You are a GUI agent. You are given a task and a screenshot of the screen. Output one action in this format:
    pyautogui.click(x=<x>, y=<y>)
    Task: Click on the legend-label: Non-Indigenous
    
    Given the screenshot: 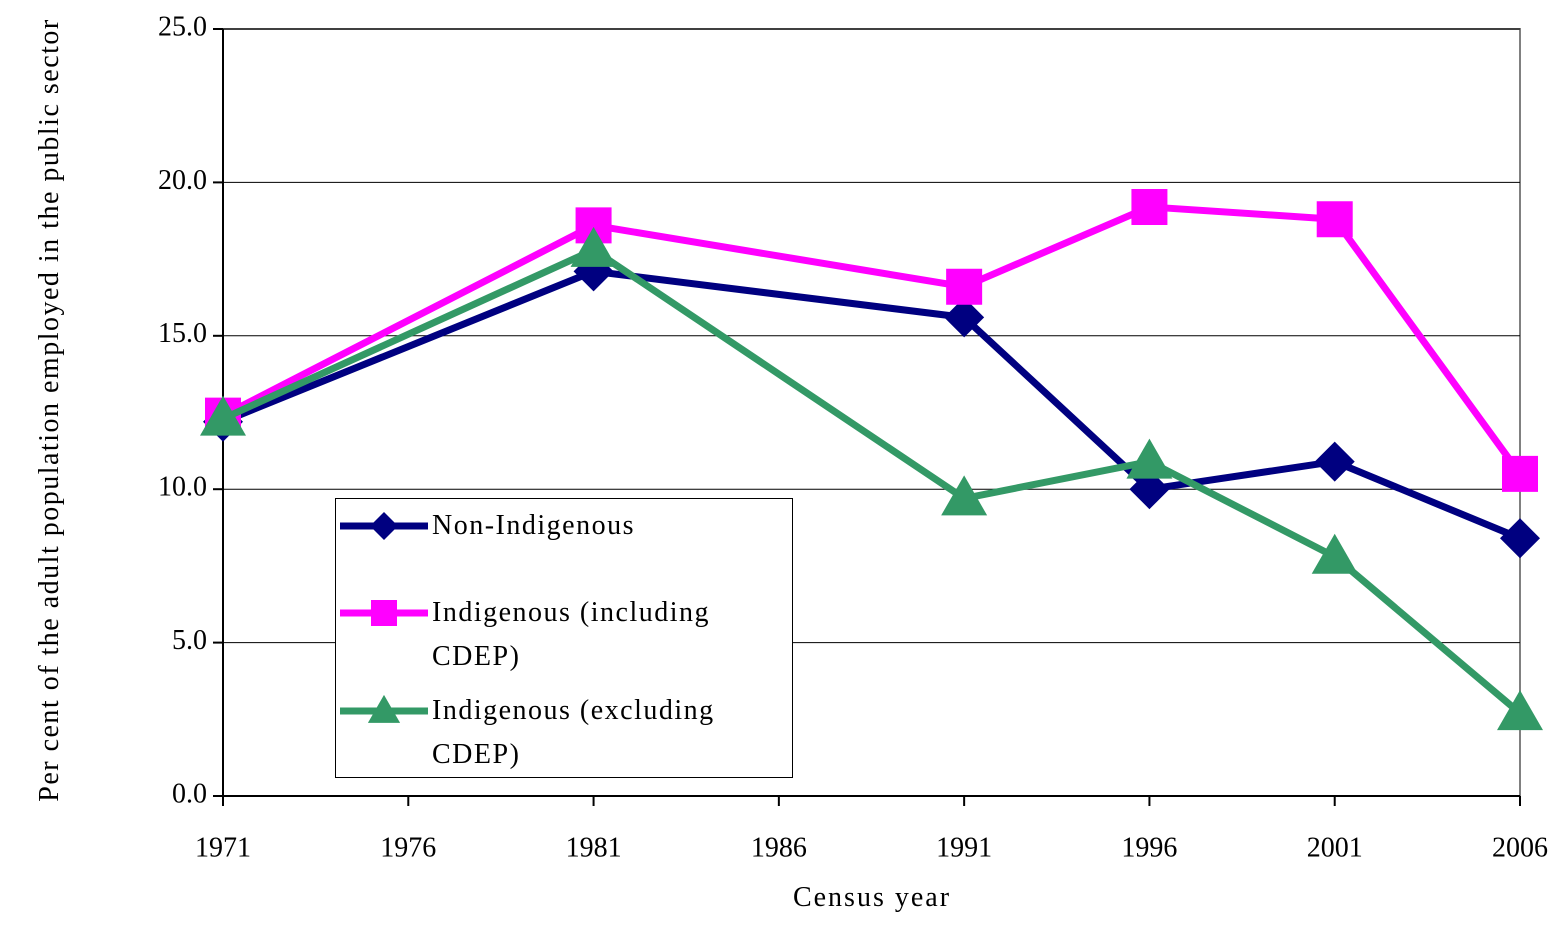 What is the action you would take?
    pyautogui.click(x=533, y=525)
    